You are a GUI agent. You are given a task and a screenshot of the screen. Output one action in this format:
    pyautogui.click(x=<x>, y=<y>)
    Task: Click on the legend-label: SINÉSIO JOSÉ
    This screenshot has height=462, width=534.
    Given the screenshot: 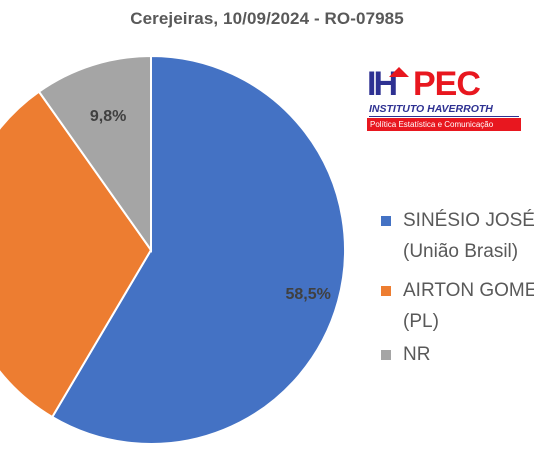 What is the action you would take?
    pyautogui.click(x=468, y=220)
    